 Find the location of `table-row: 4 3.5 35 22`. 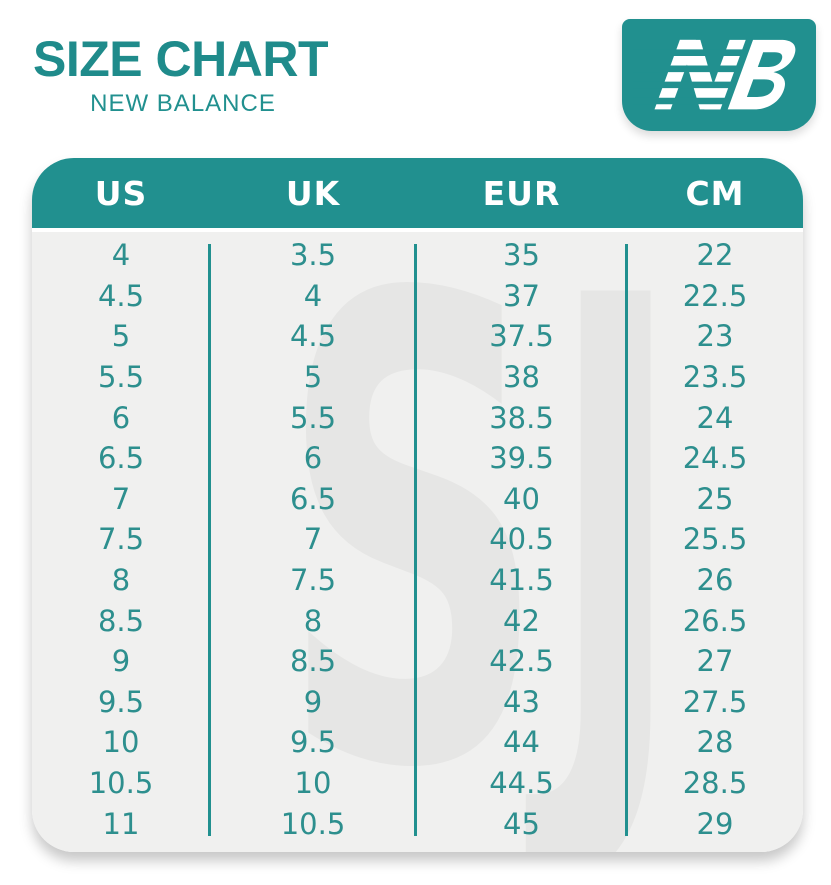

table-row: 4 3.5 35 22 is located at coordinates (417, 255).